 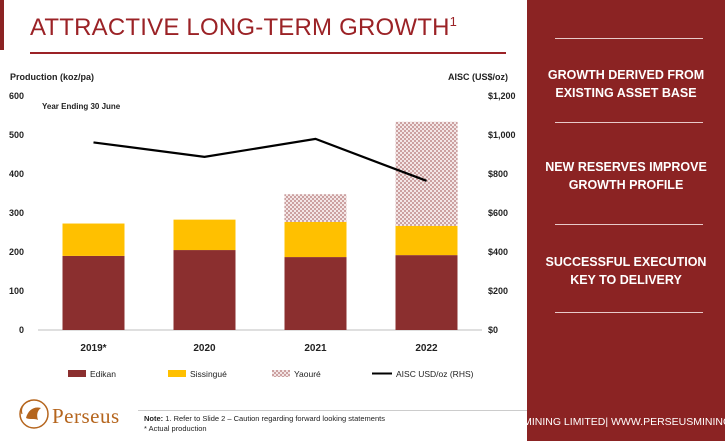 What do you see at coordinates (86, 416) in the screenshot?
I see `logo-wordmark: Perseus` at bounding box center [86, 416].